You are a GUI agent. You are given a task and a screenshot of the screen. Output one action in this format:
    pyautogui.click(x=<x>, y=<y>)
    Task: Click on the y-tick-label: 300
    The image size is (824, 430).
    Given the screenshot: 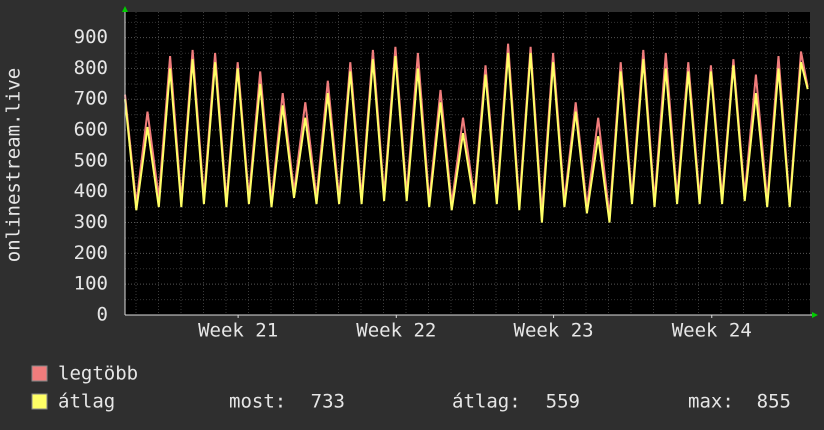 What is the action you would take?
    pyautogui.click(x=91, y=222)
    